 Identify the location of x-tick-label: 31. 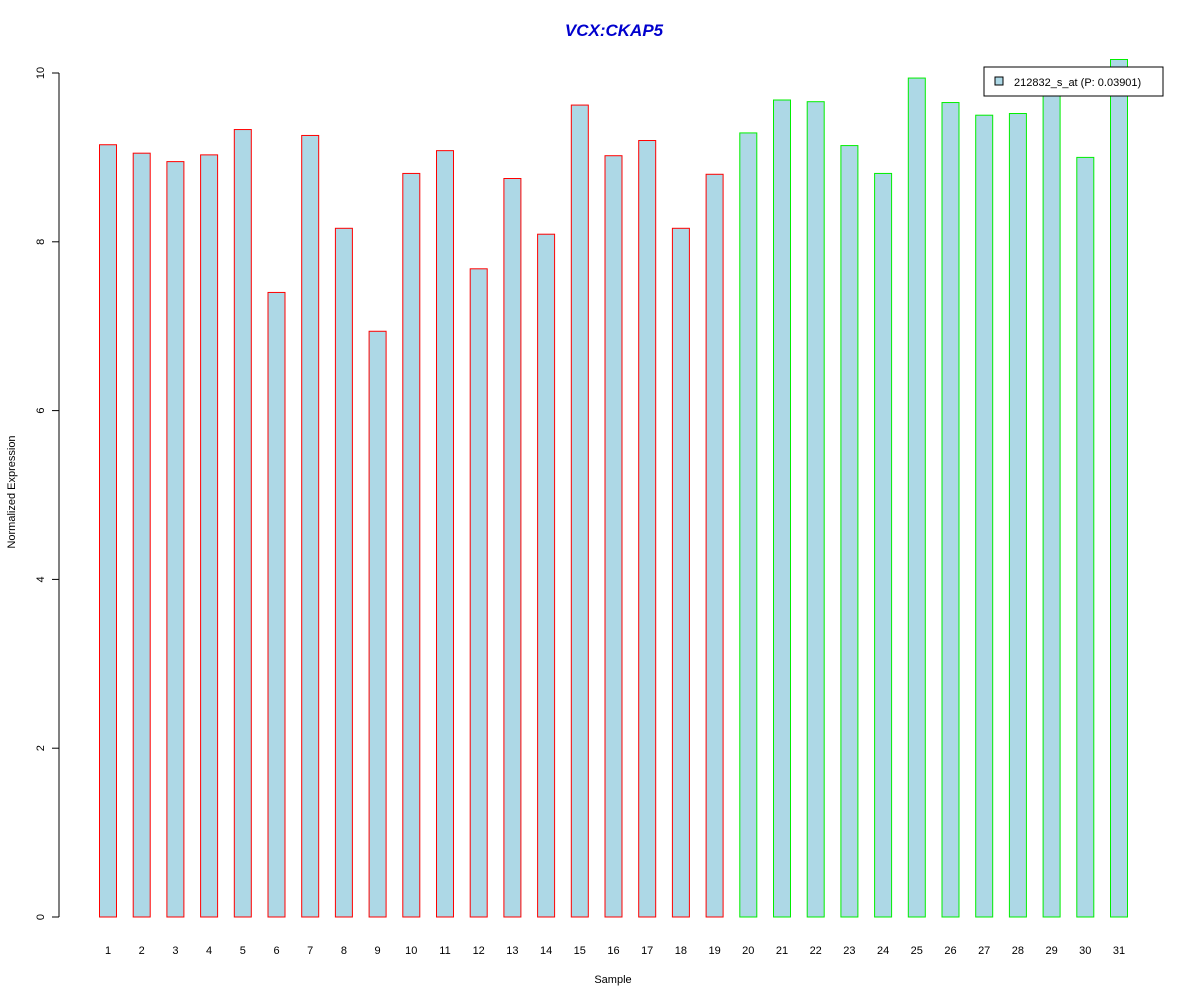
(1119, 951).